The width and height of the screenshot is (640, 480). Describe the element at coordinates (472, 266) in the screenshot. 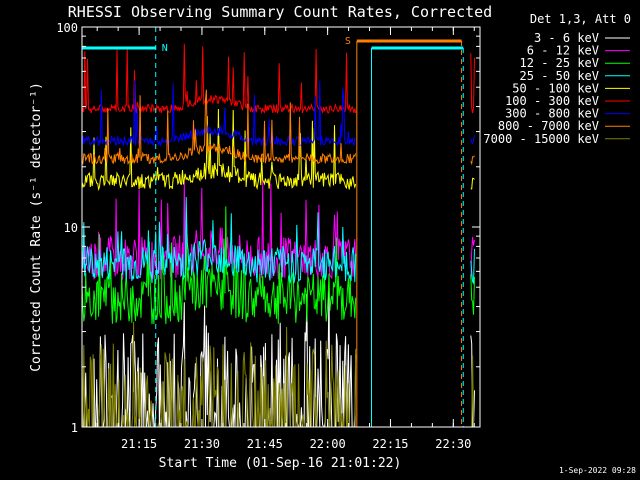

I see `series-line-3-post` at that location.